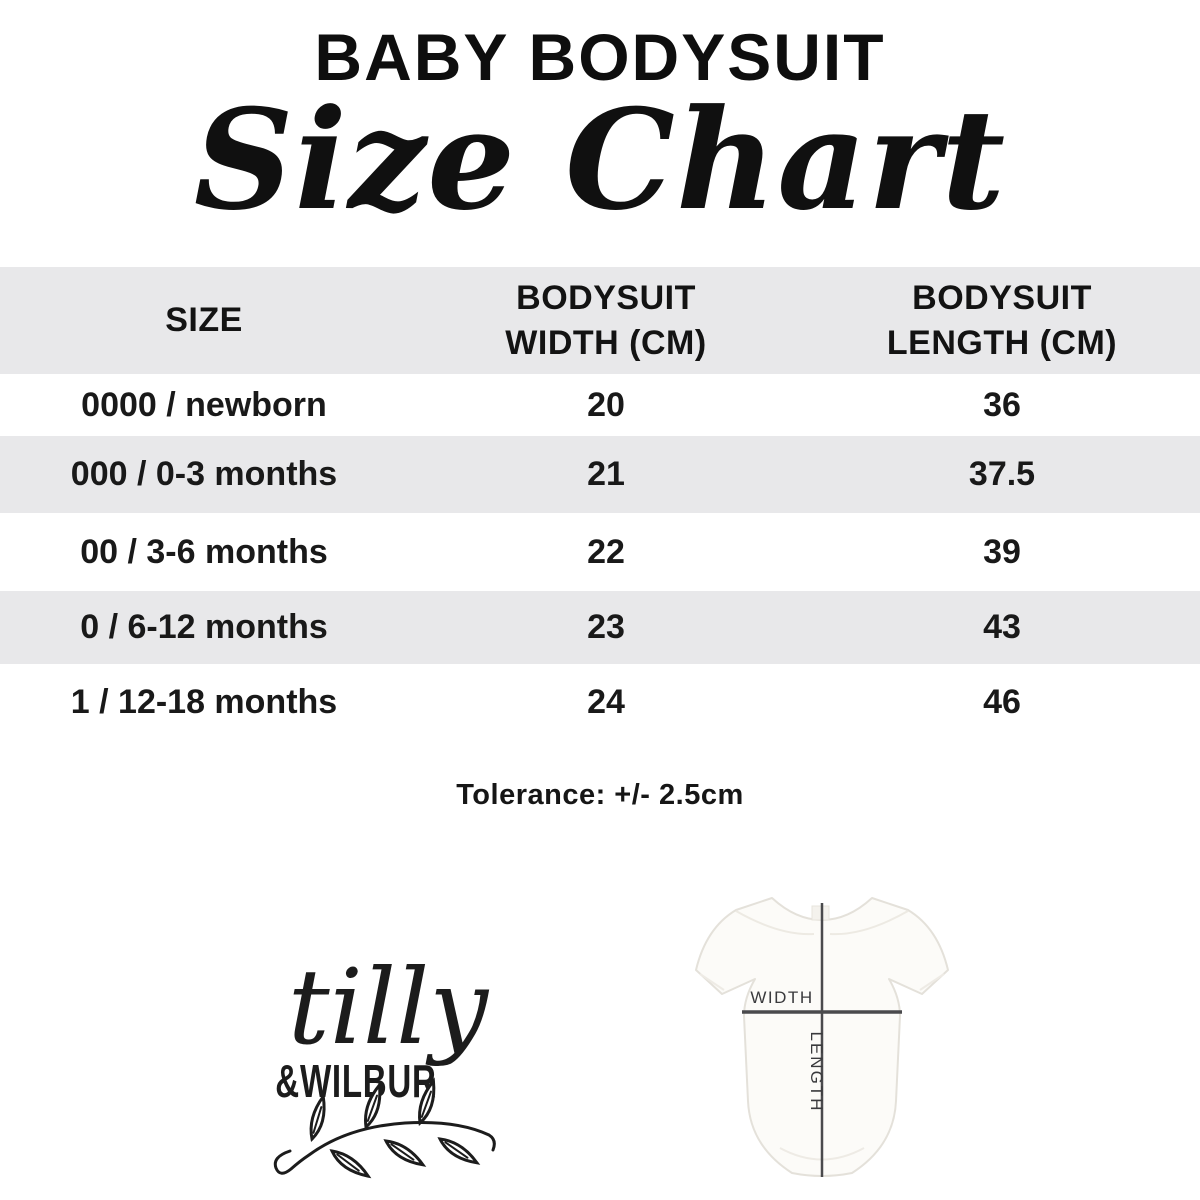 This screenshot has height=1200, width=1200. Describe the element at coordinates (389, 1007) in the screenshot. I see `brand-script-name: tilly` at that location.